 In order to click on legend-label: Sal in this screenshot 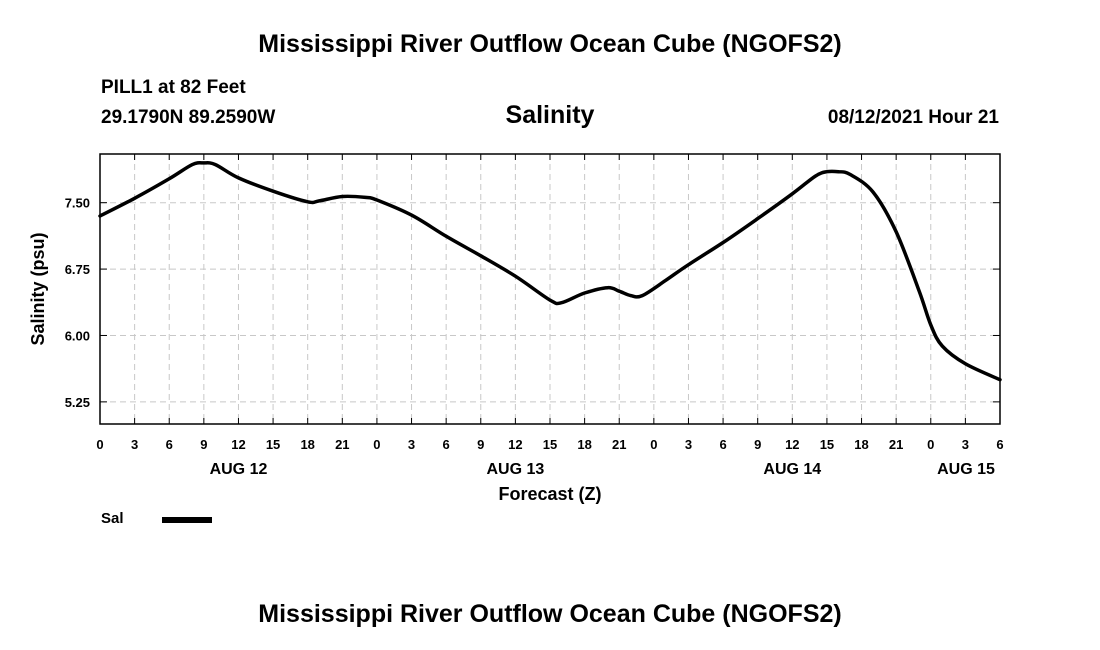, I will do `click(112, 518)`.